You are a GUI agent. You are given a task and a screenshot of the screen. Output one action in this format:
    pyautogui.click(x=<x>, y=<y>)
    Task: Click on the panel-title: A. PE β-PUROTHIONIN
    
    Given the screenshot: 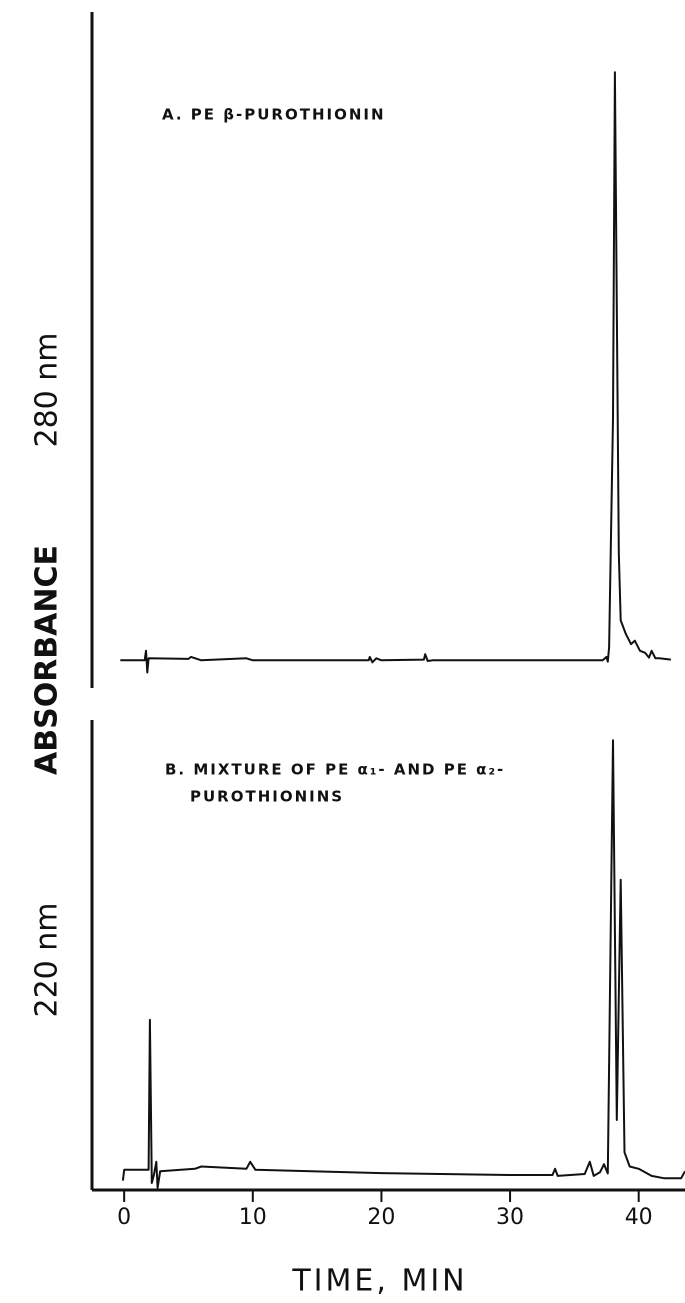 What is the action you would take?
    pyautogui.click(x=274, y=115)
    